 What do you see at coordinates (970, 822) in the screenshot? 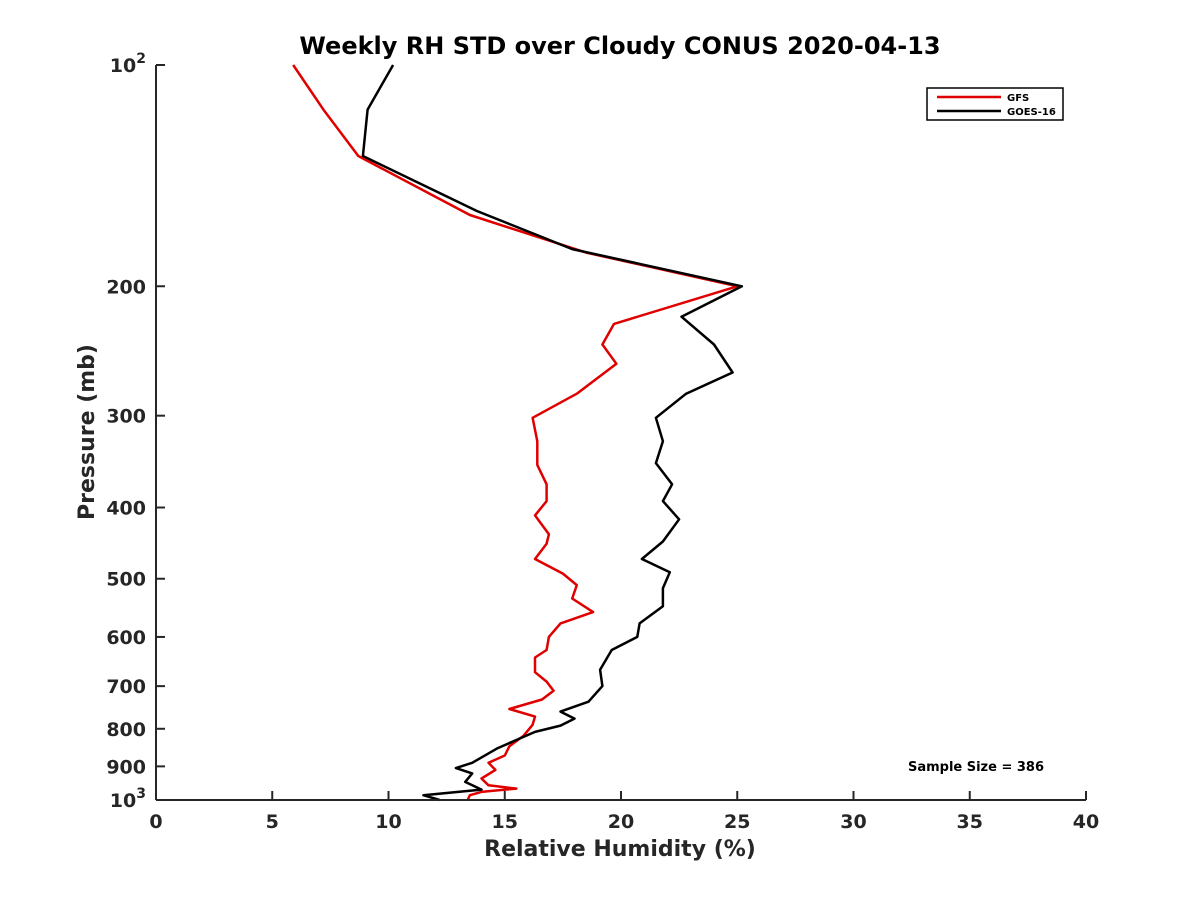
I see `x-tick-label: 35` at bounding box center [970, 822].